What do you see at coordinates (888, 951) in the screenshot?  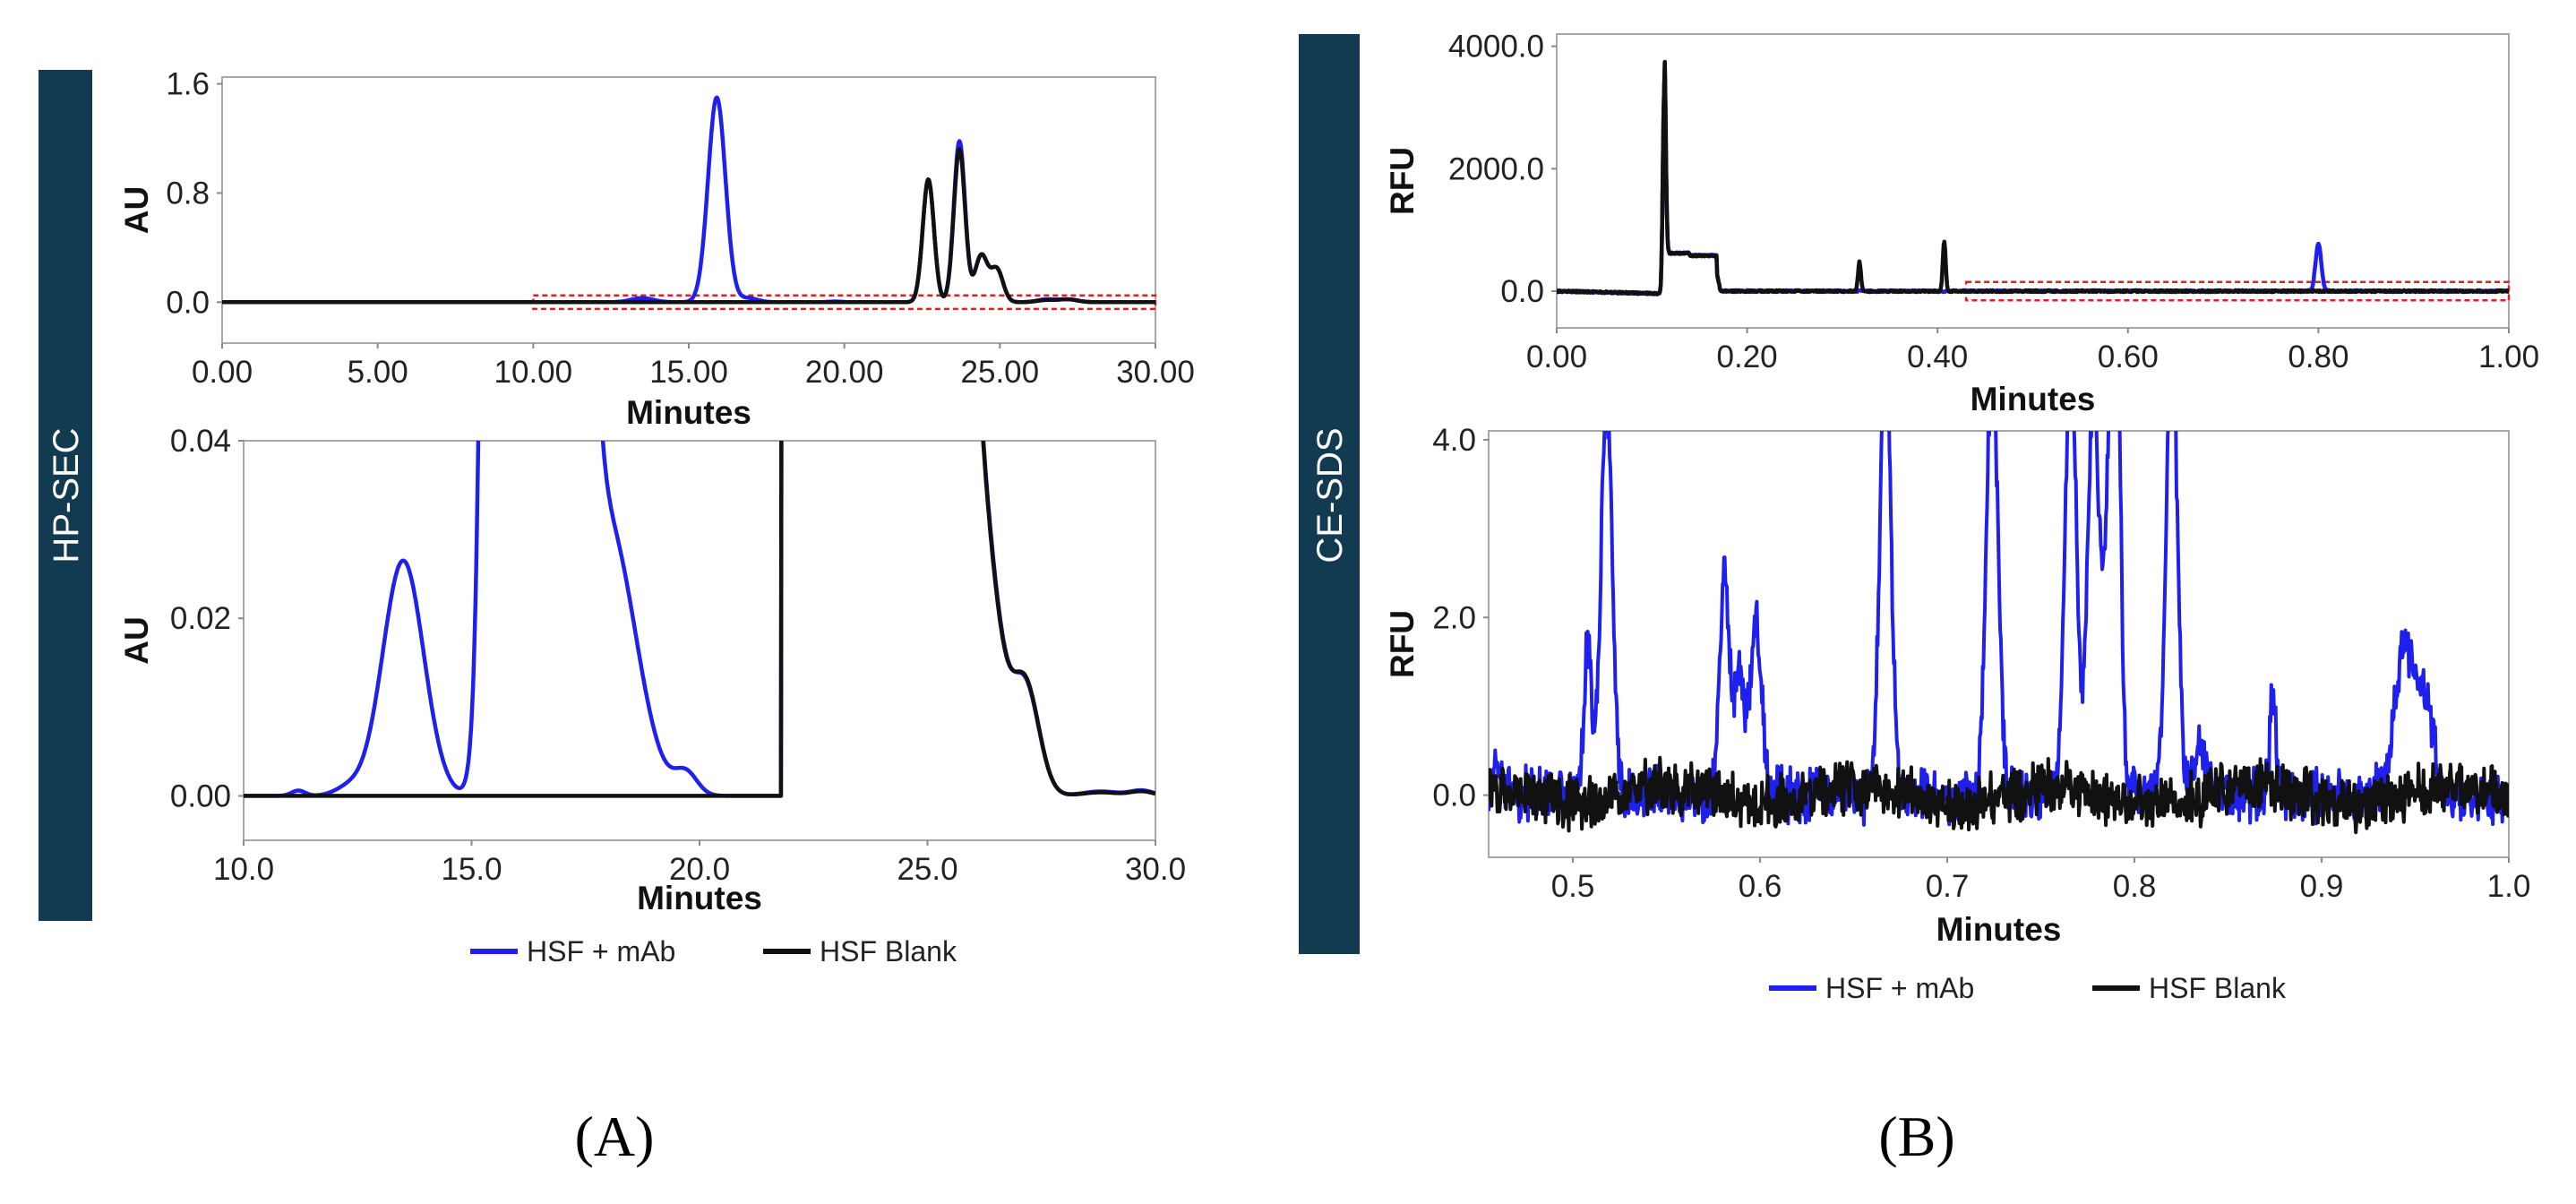 I see `legend-a-label-blank: HSF Blank` at bounding box center [888, 951].